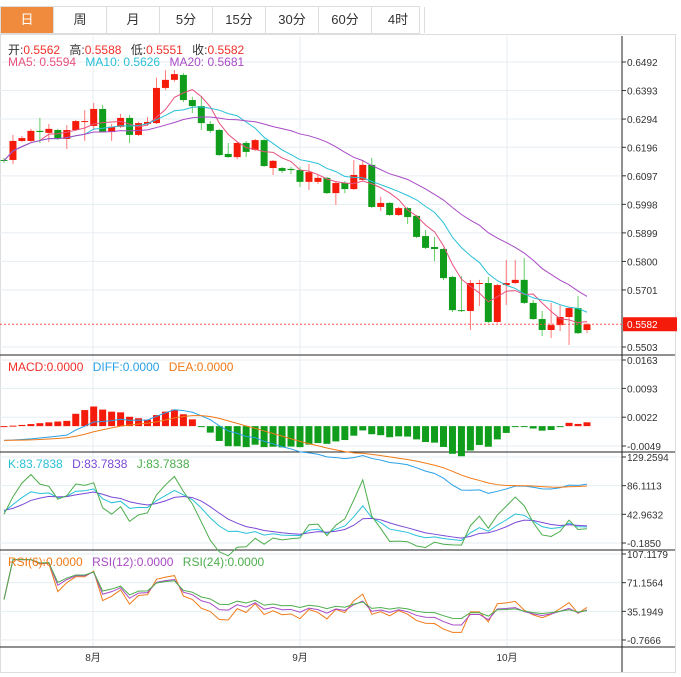 This screenshot has height=677, width=681. Describe the element at coordinates (80, 20) in the screenshot. I see `tab-1: 周` at that location.